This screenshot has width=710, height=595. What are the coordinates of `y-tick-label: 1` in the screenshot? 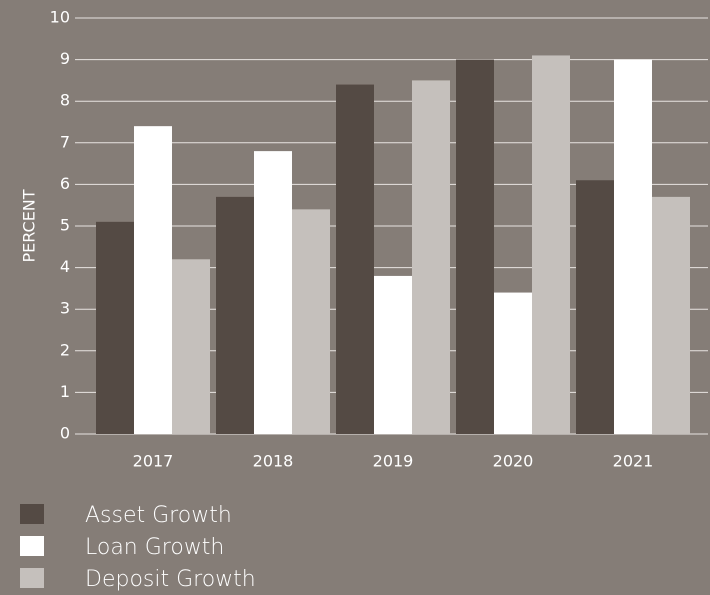 It's located at (65, 391).